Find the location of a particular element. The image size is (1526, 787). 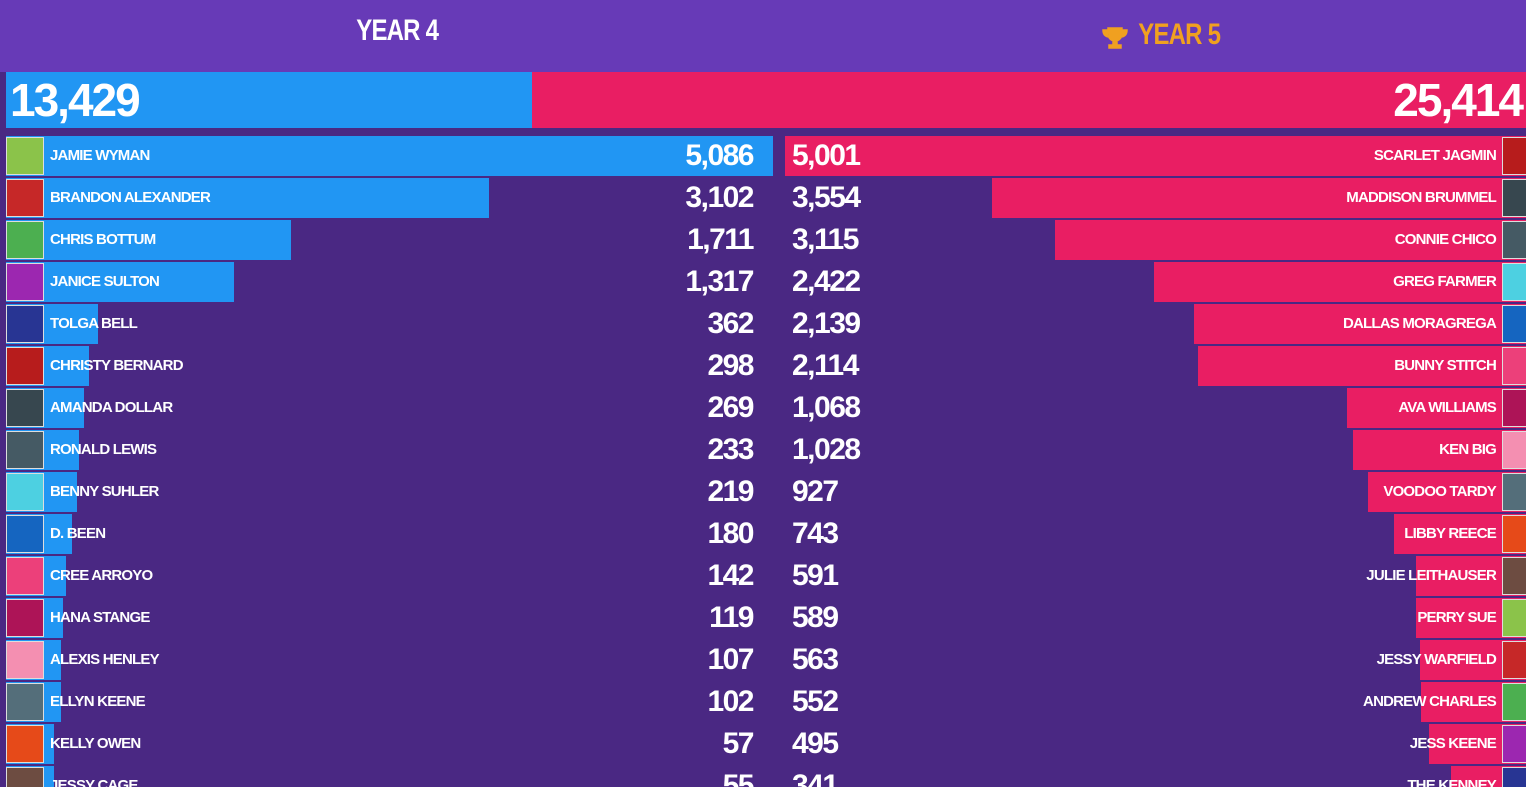

score: 119 is located at coordinates (731, 617).